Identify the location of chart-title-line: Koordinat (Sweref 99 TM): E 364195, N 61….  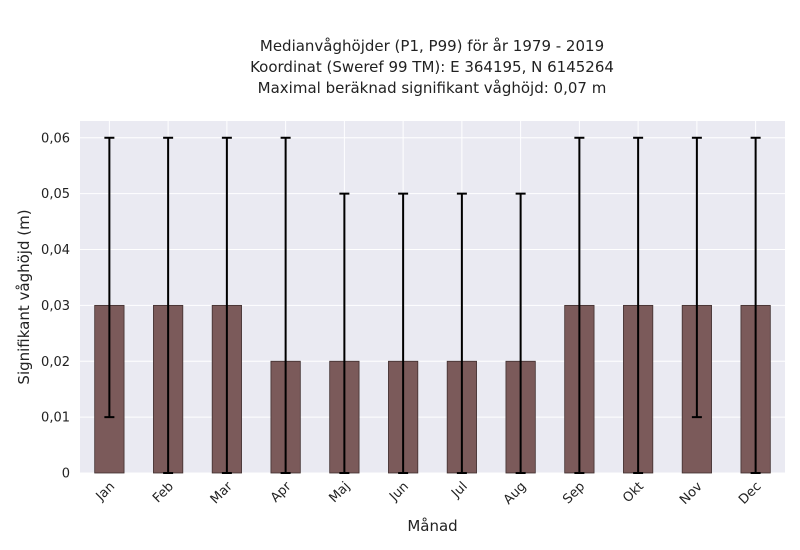
(432, 67).